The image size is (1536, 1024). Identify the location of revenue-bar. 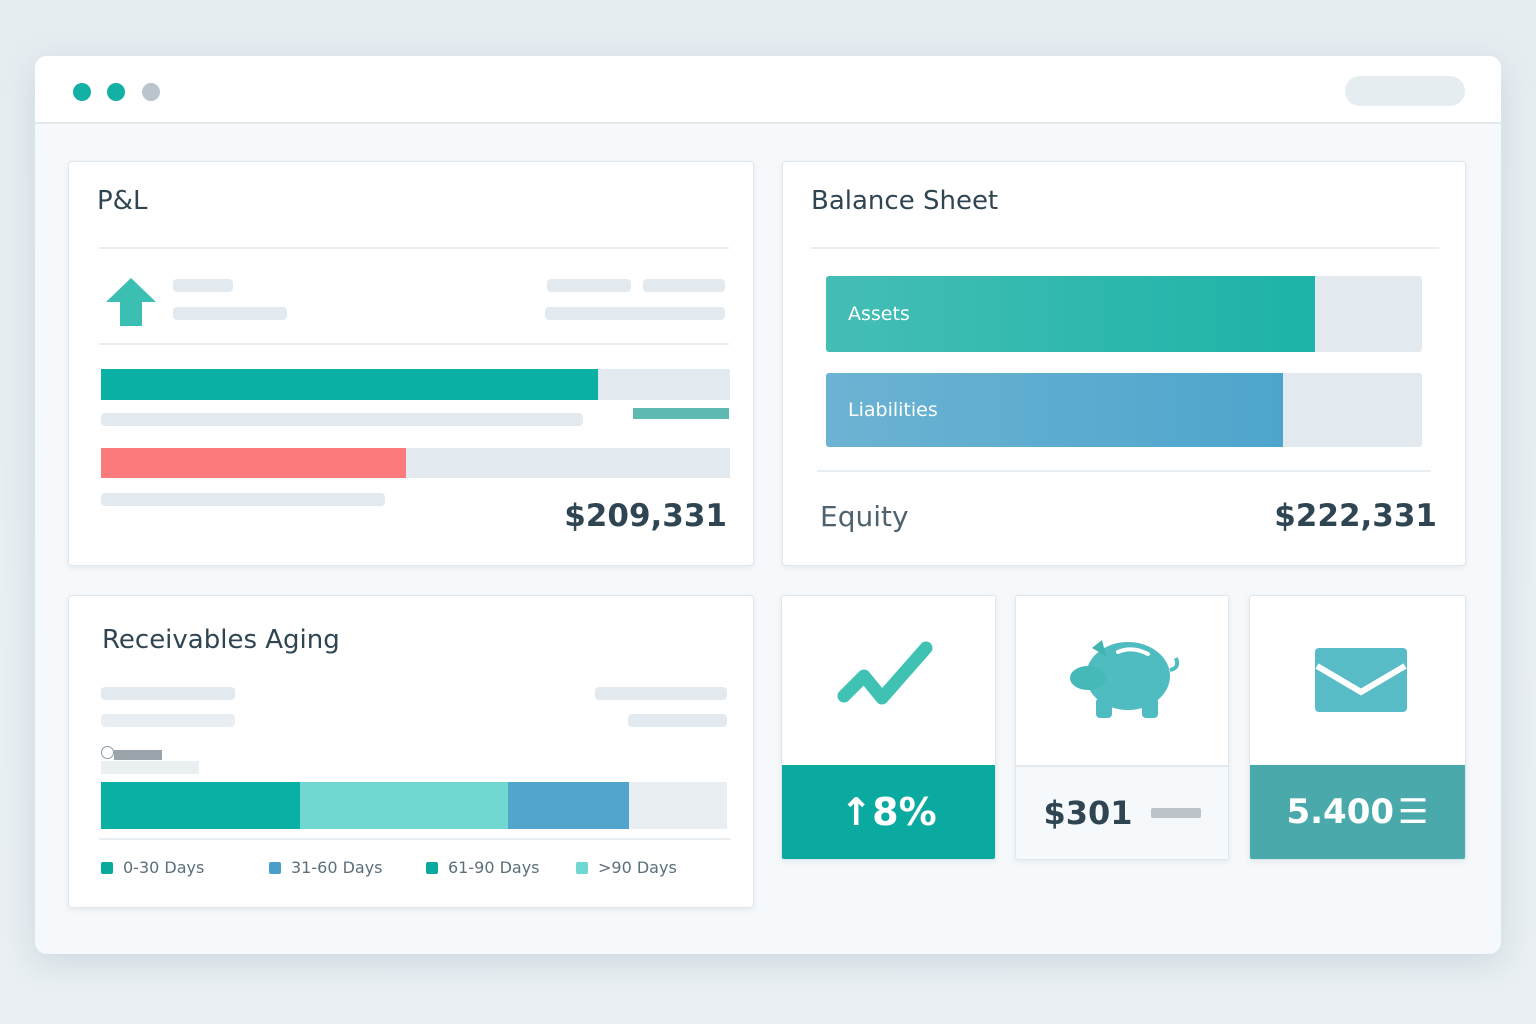
(415, 384).